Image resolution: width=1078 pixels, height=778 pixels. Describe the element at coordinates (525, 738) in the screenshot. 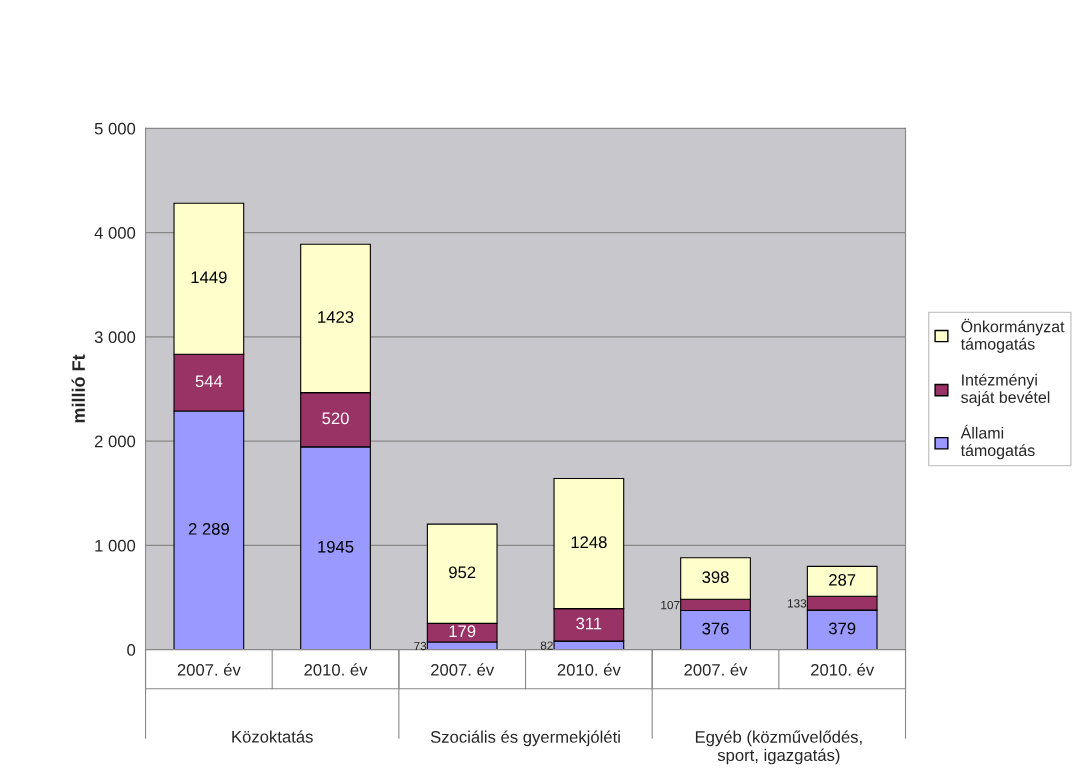

I see `text: Szociális és gyermekjóléti` at that location.